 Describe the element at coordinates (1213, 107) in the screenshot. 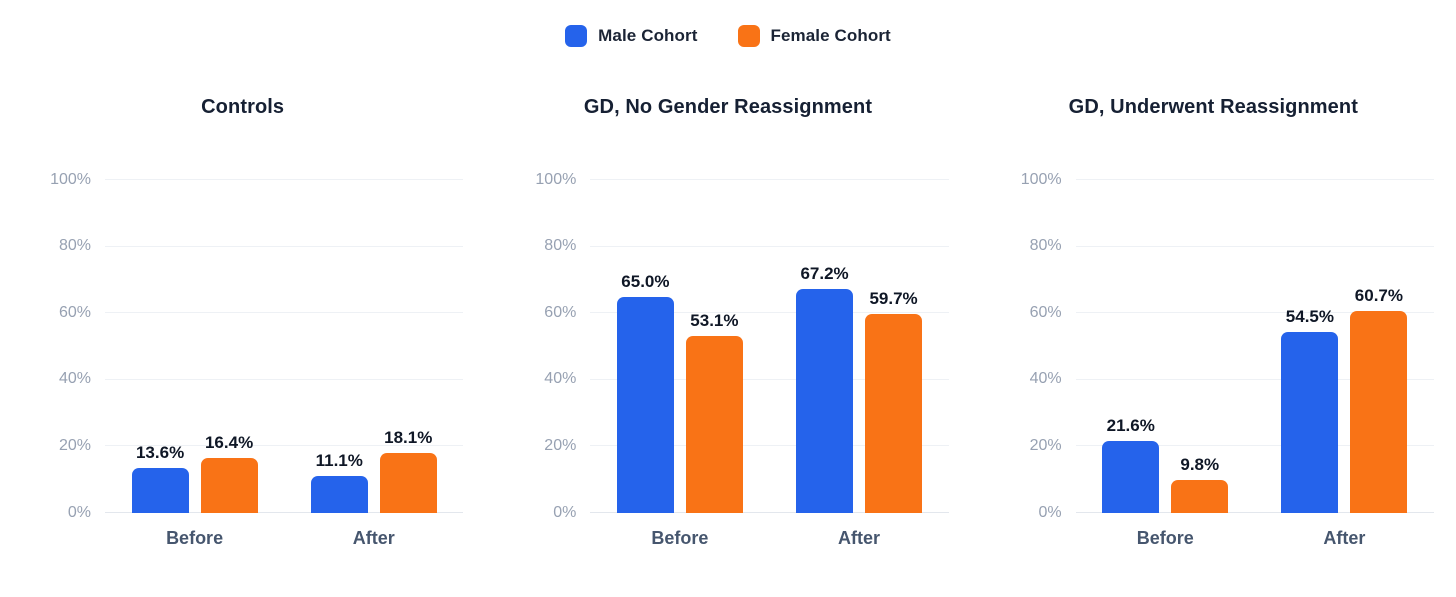

I see `chart-title: GD, Underwent Reassignment` at that location.